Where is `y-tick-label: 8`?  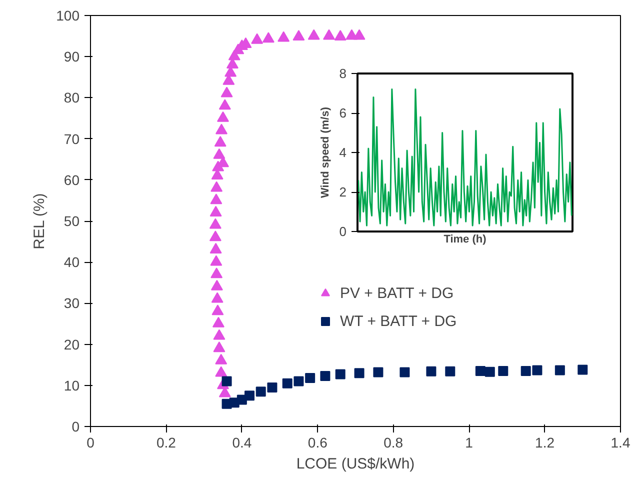
y-tick-label: 8 is located at coordinates (343, 73).